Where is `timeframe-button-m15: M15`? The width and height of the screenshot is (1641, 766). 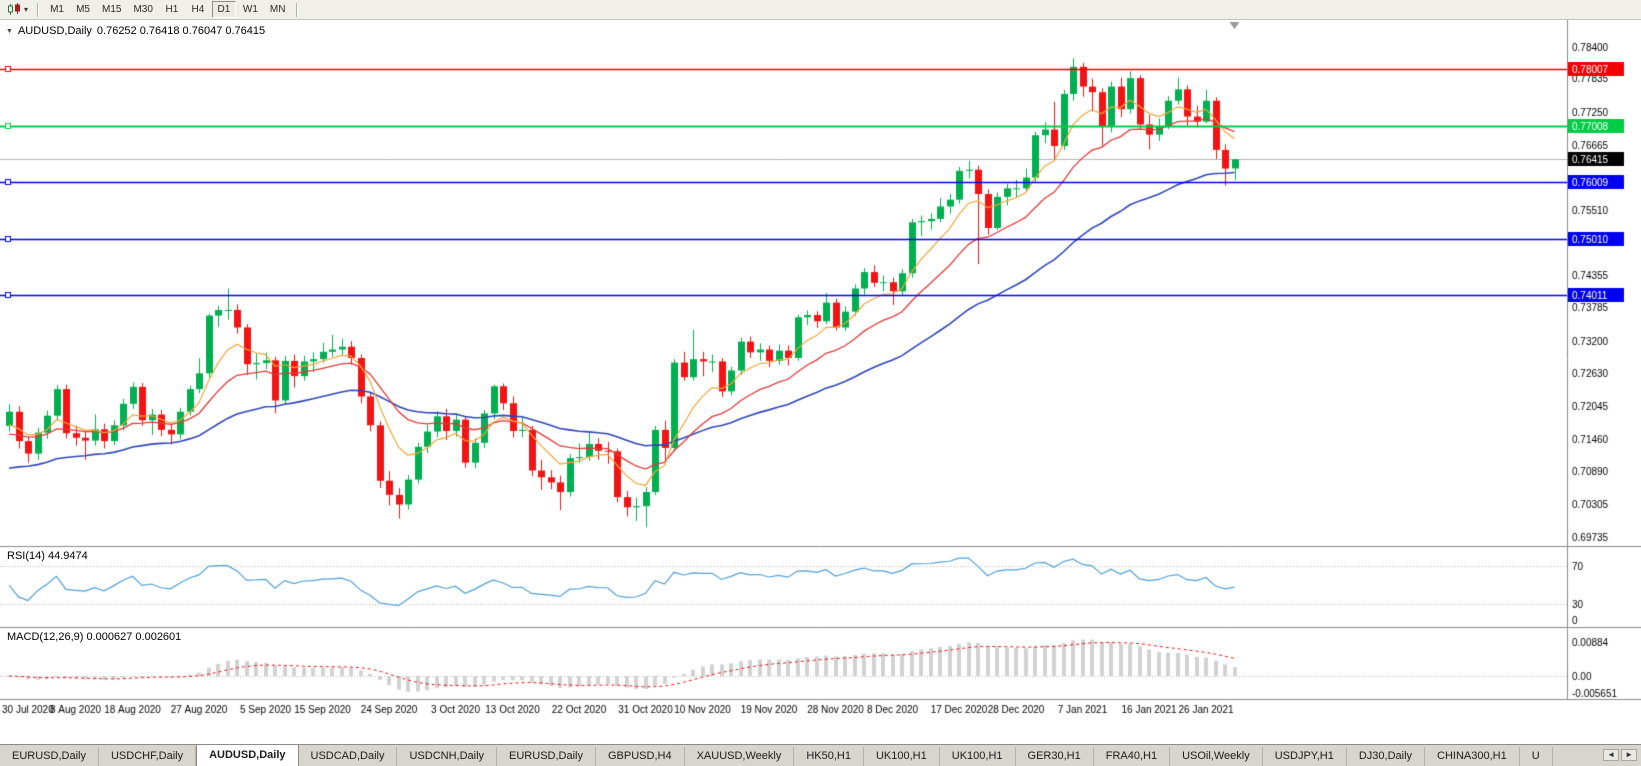 timeframe-button-m15: M15 is located at coordinates (111, 9).